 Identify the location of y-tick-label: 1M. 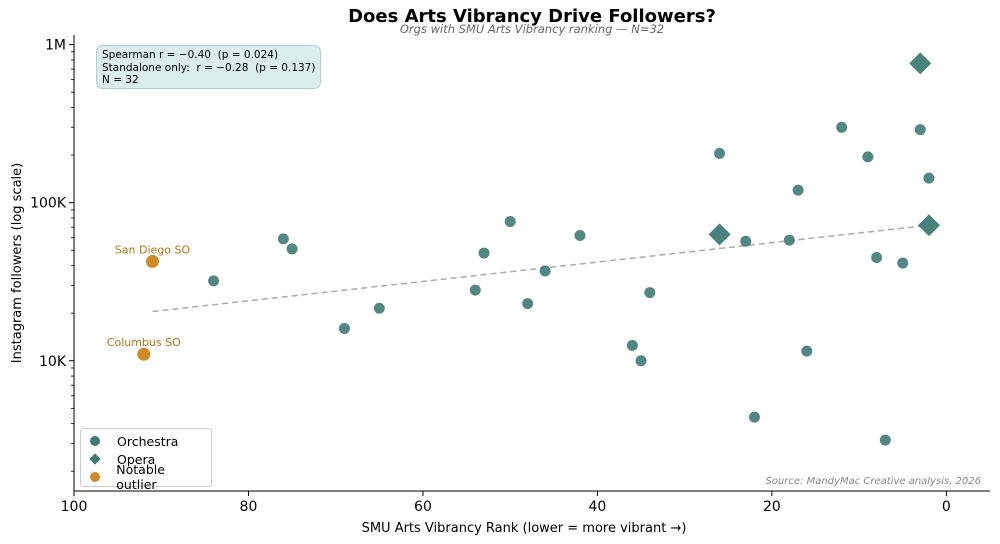
(55, 46).